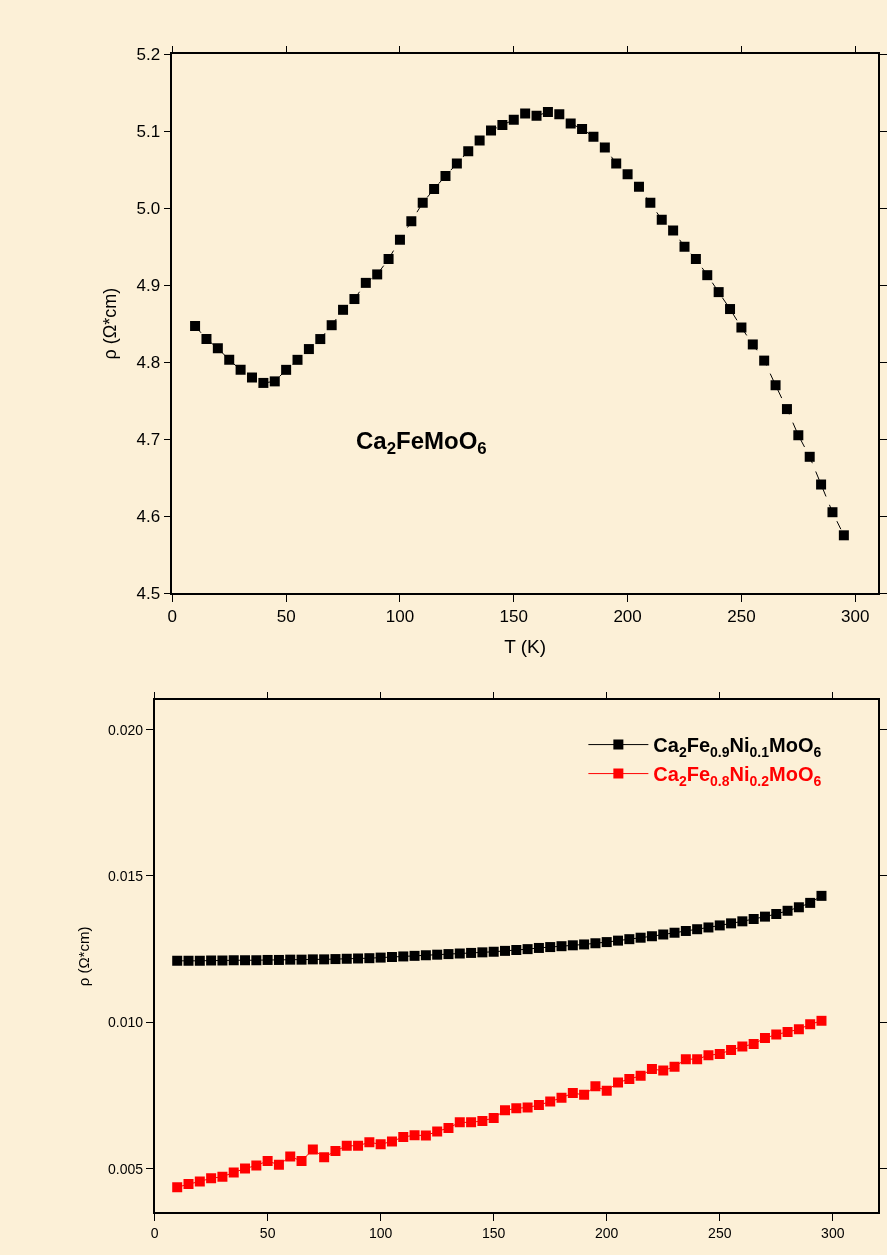 This screenshot has height=1255, width=887. I want to click on y-tick-label: 4.6, so click(148, 517).